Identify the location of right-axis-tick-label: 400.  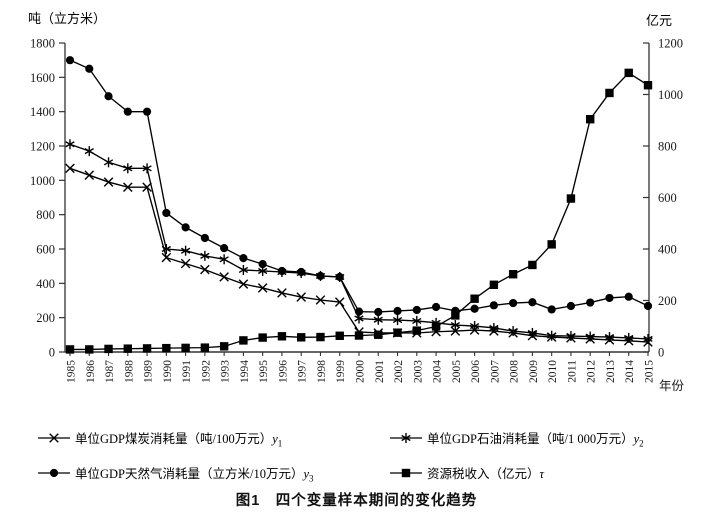
(667, 250).